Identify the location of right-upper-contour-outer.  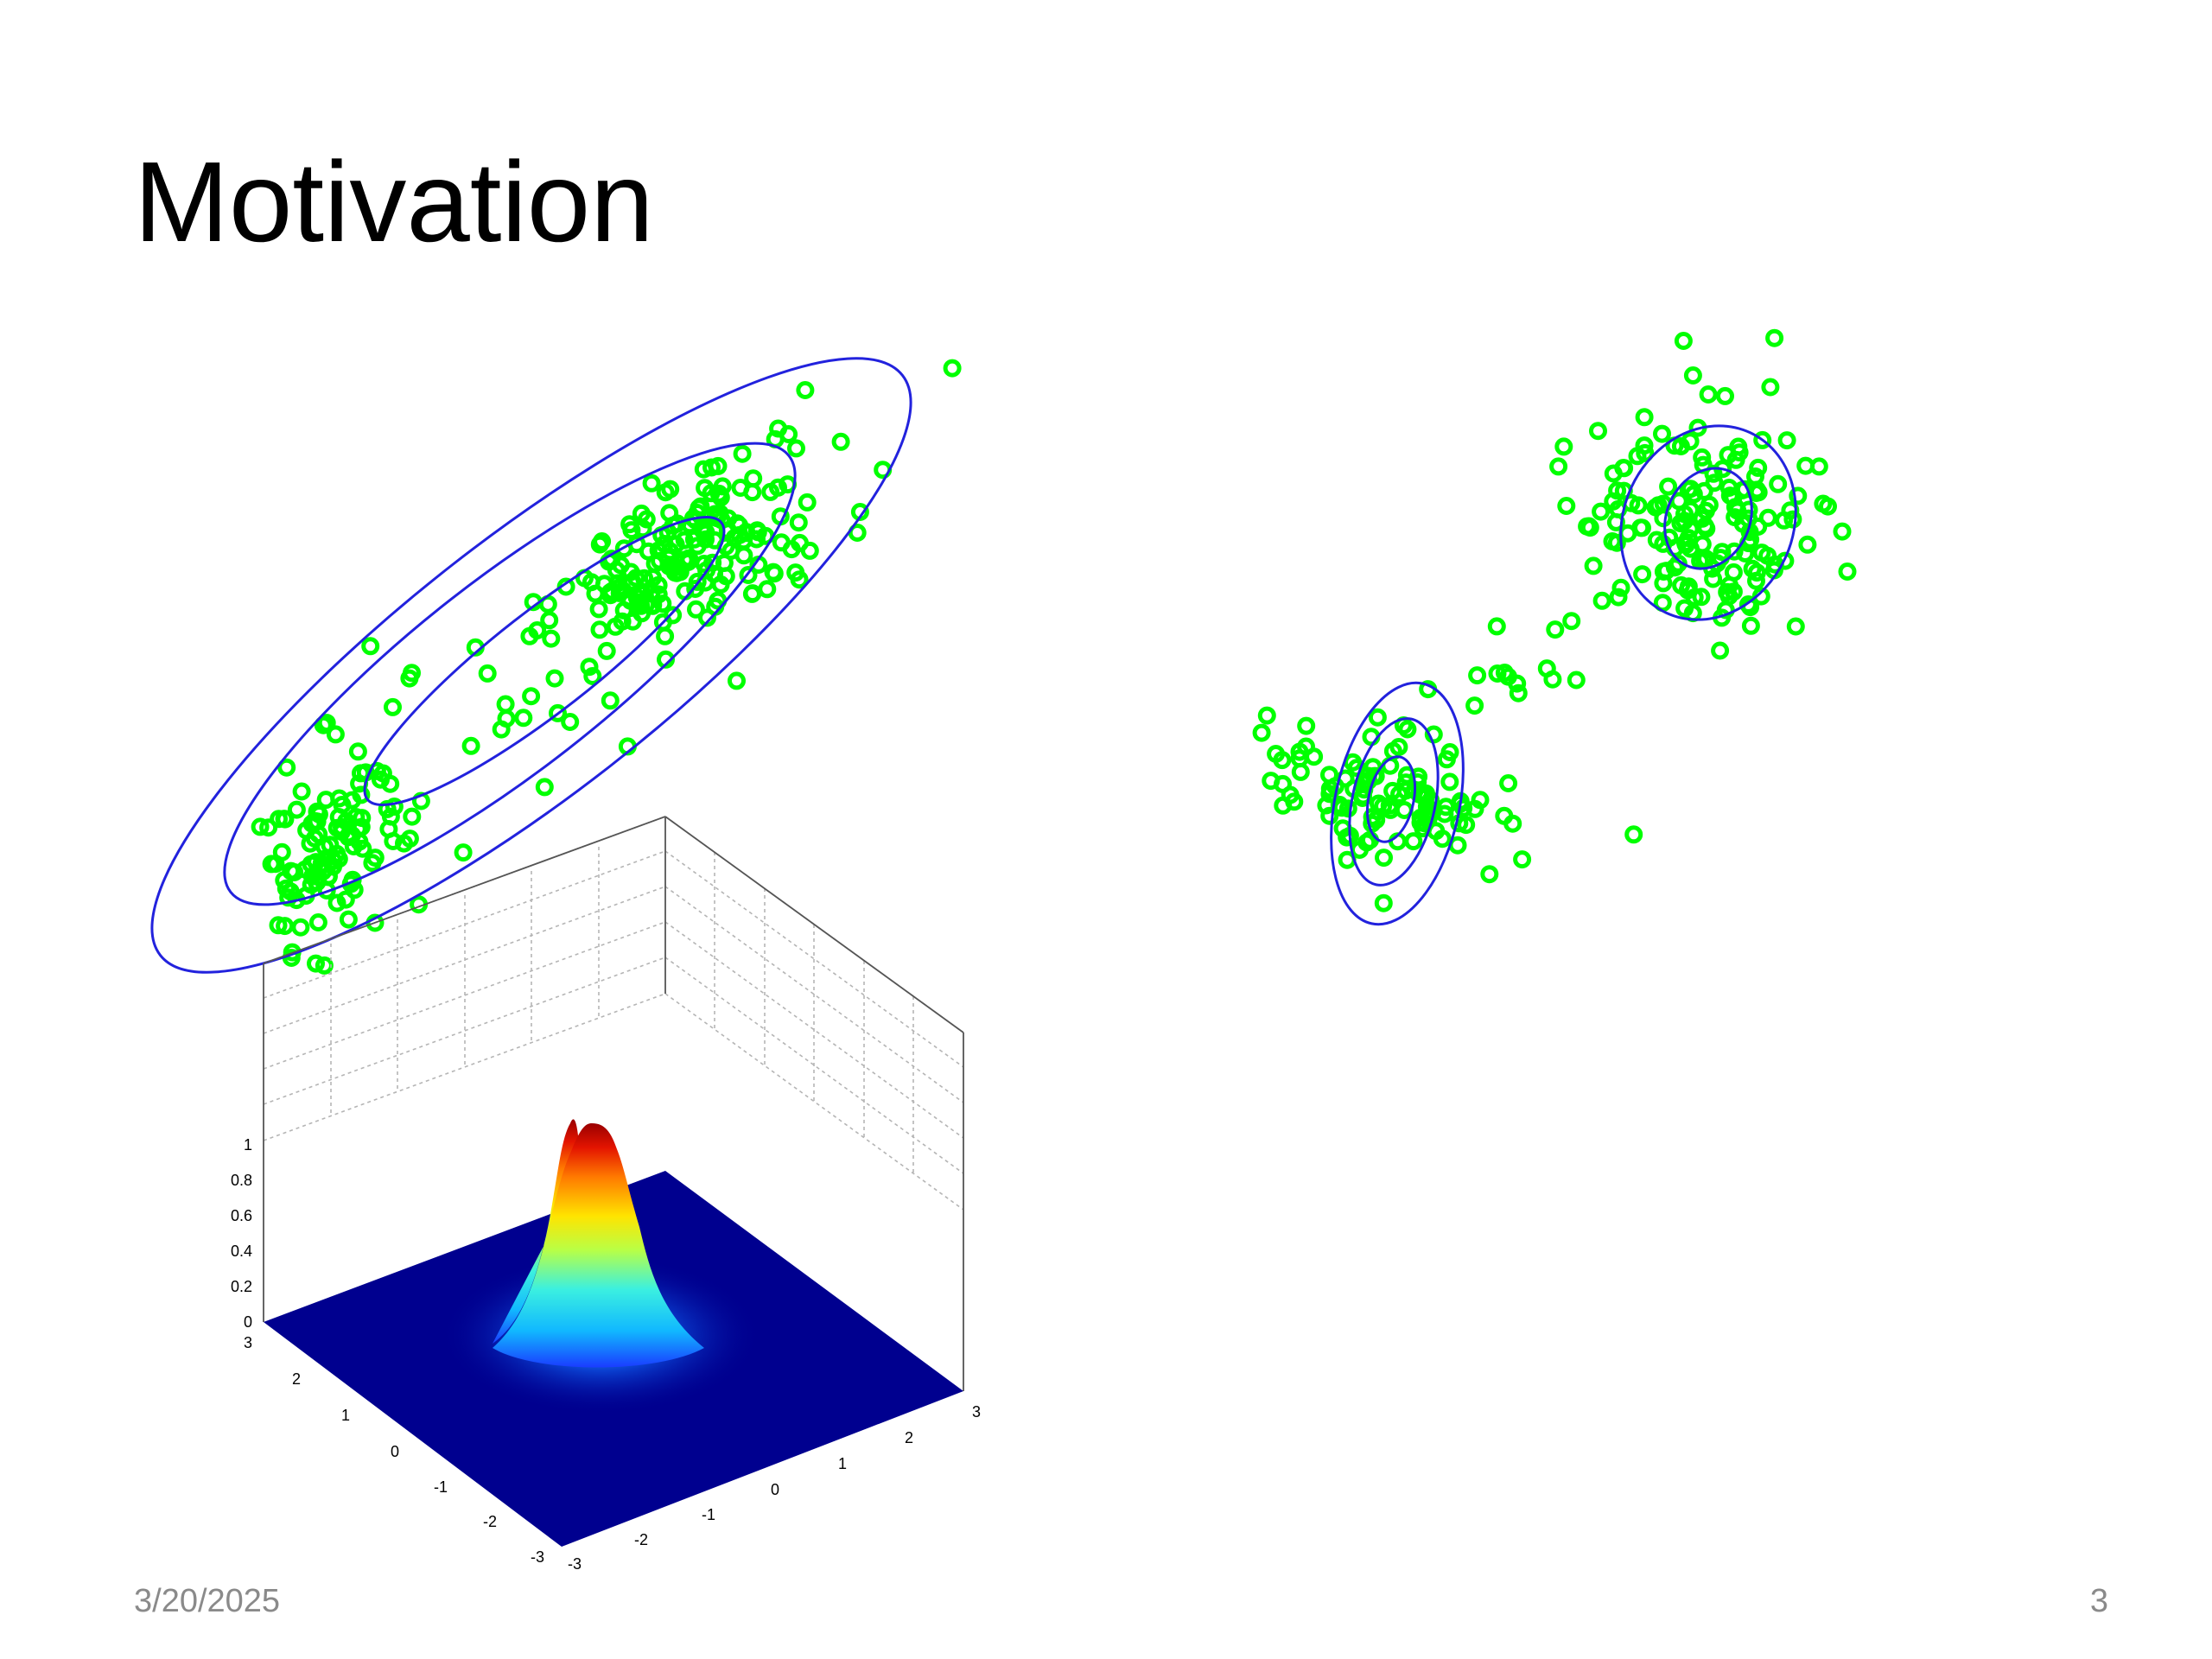
(1708, 522).